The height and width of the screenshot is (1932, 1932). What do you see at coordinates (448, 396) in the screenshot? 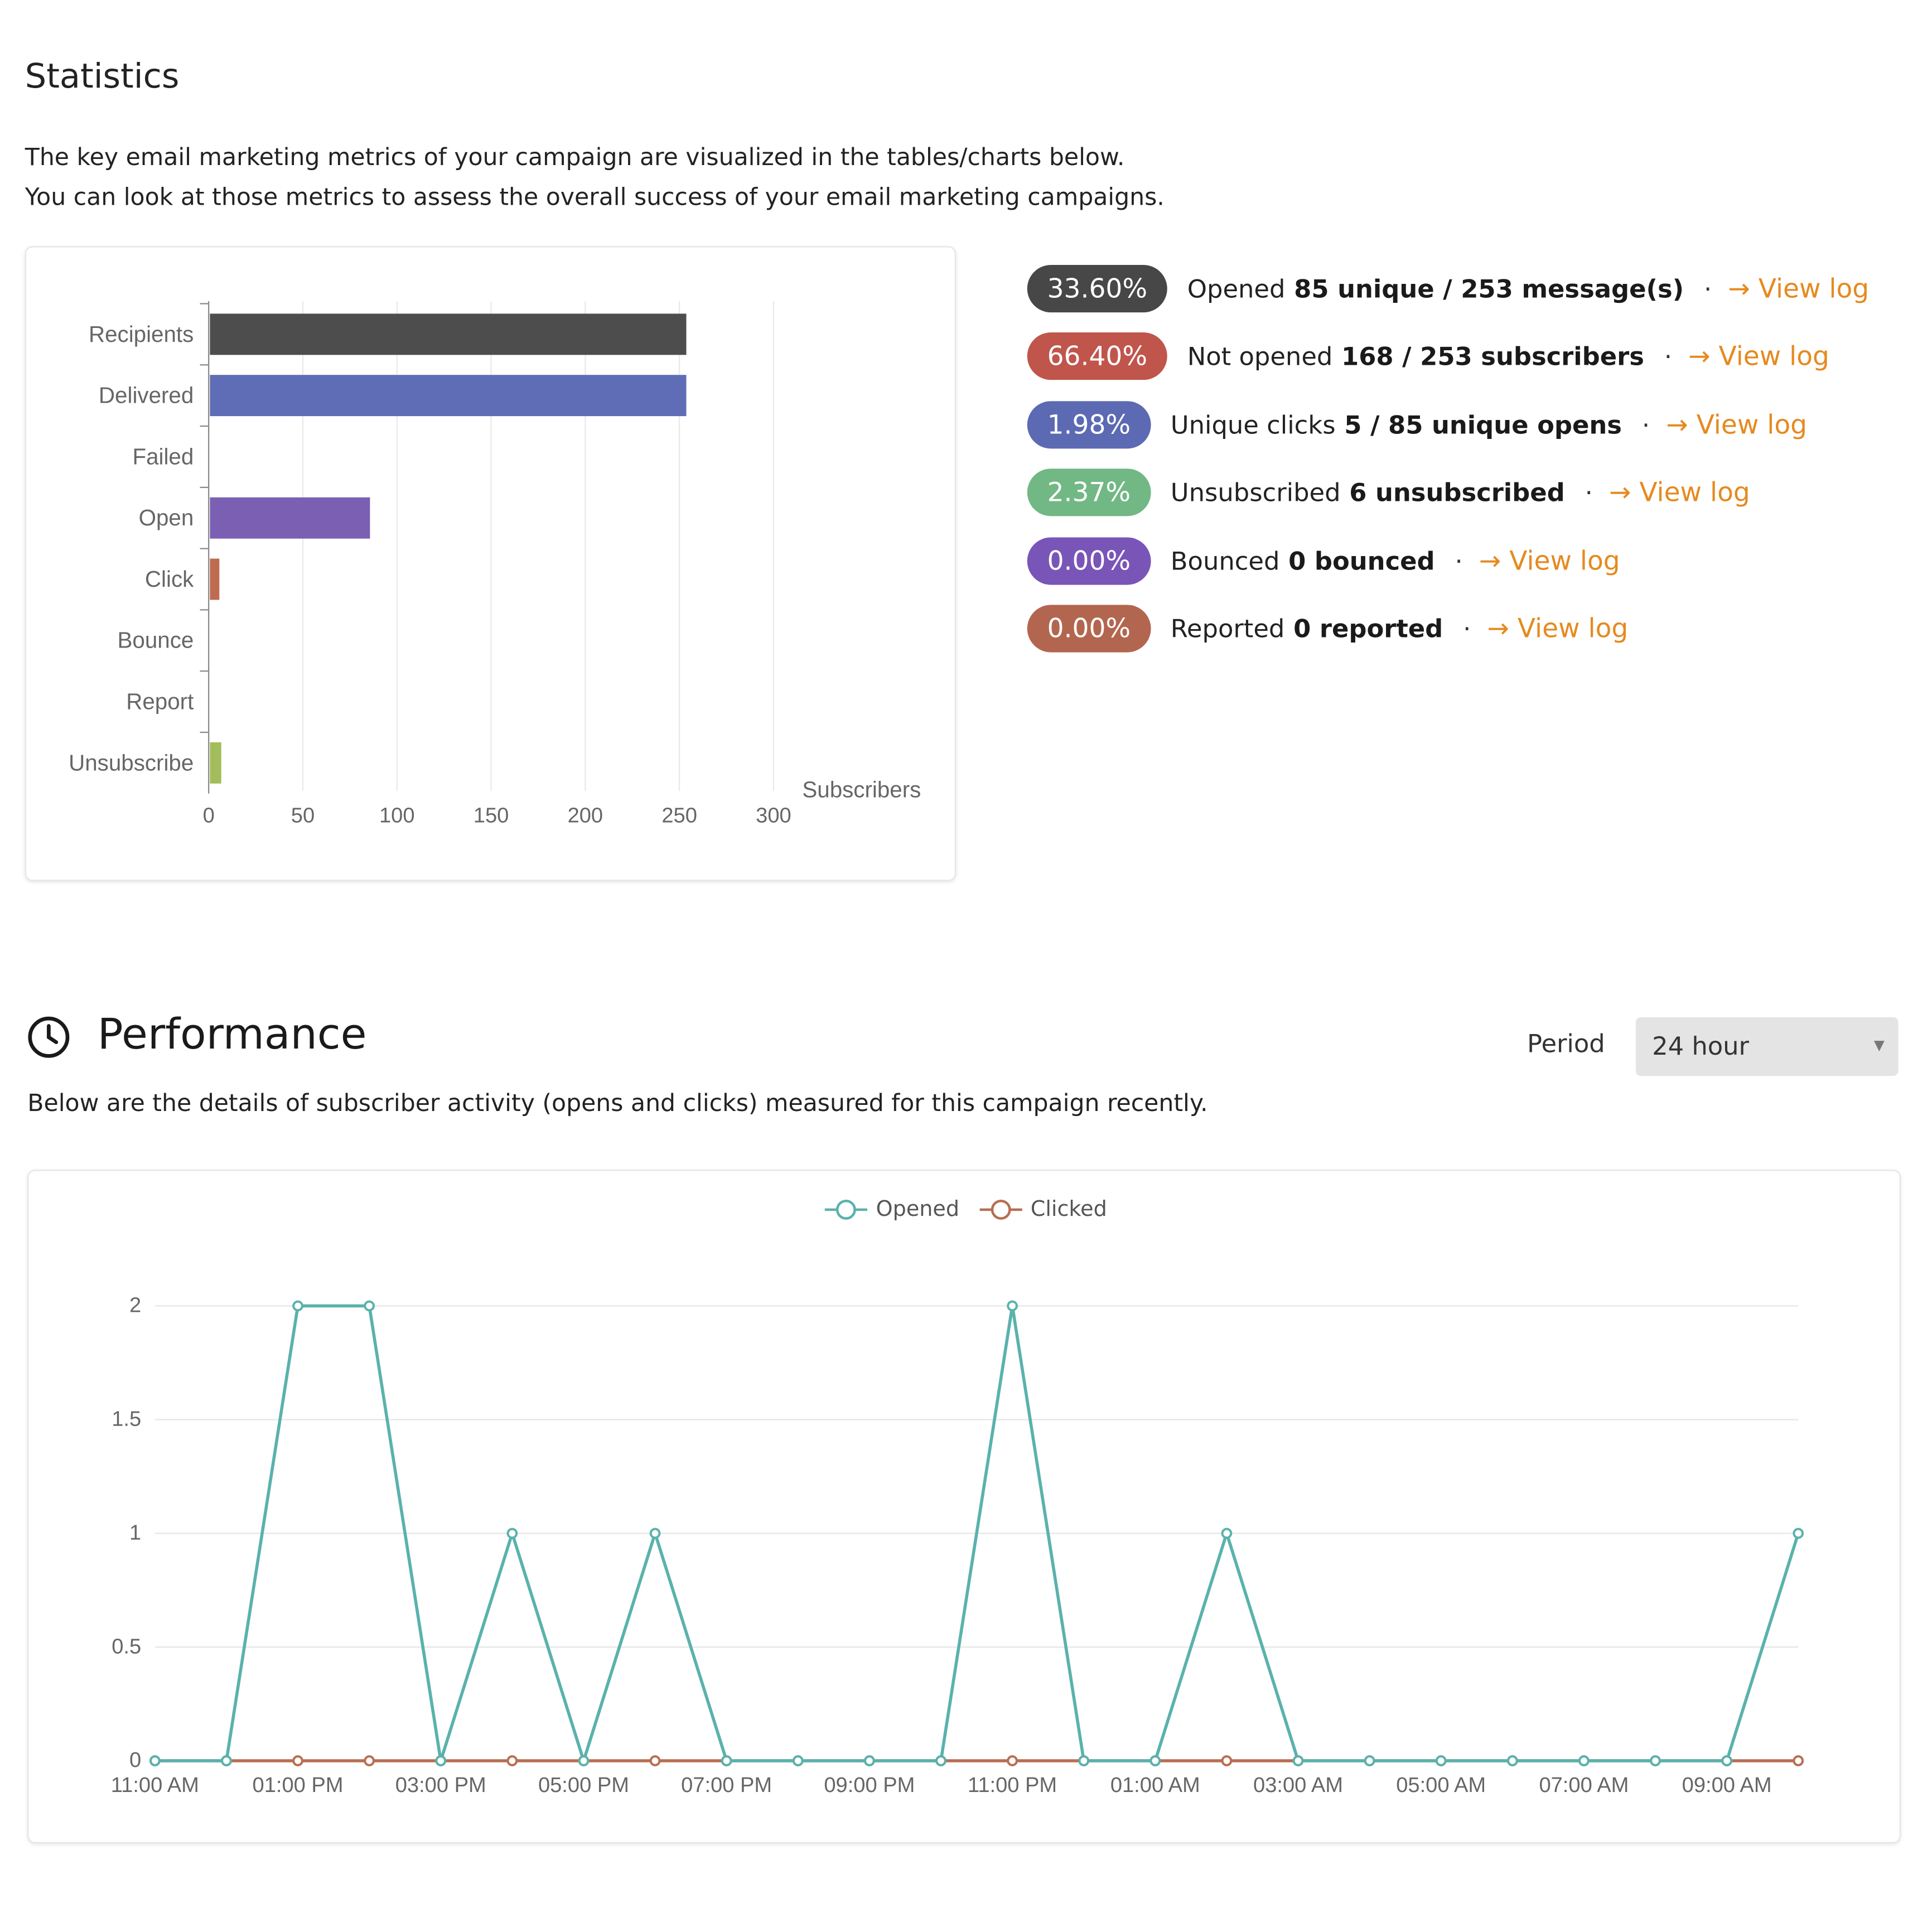
I see `bar-delivered` at bounding box center [448, 396].